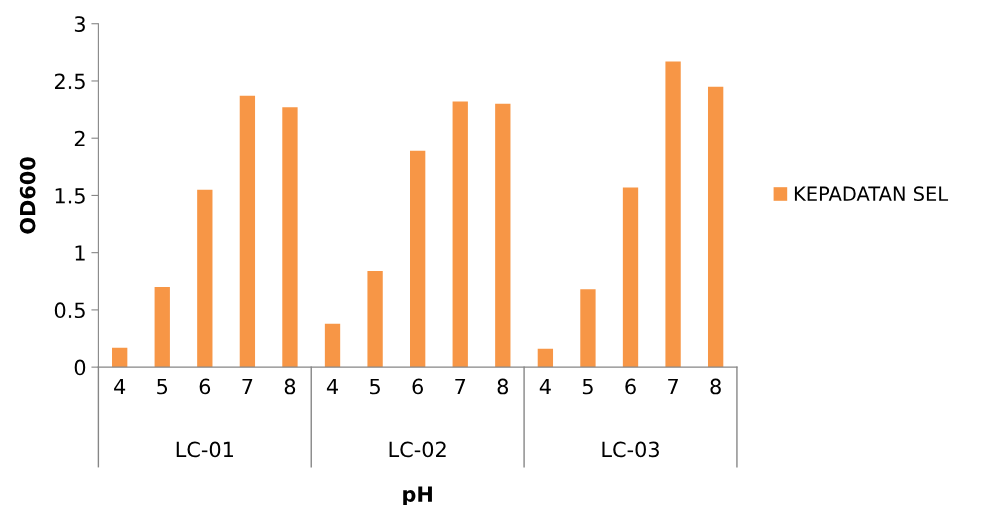 The height and width of the screenshot is (505, 1004). I want to click on y-tick-label: 0.5, so click(69, 310).